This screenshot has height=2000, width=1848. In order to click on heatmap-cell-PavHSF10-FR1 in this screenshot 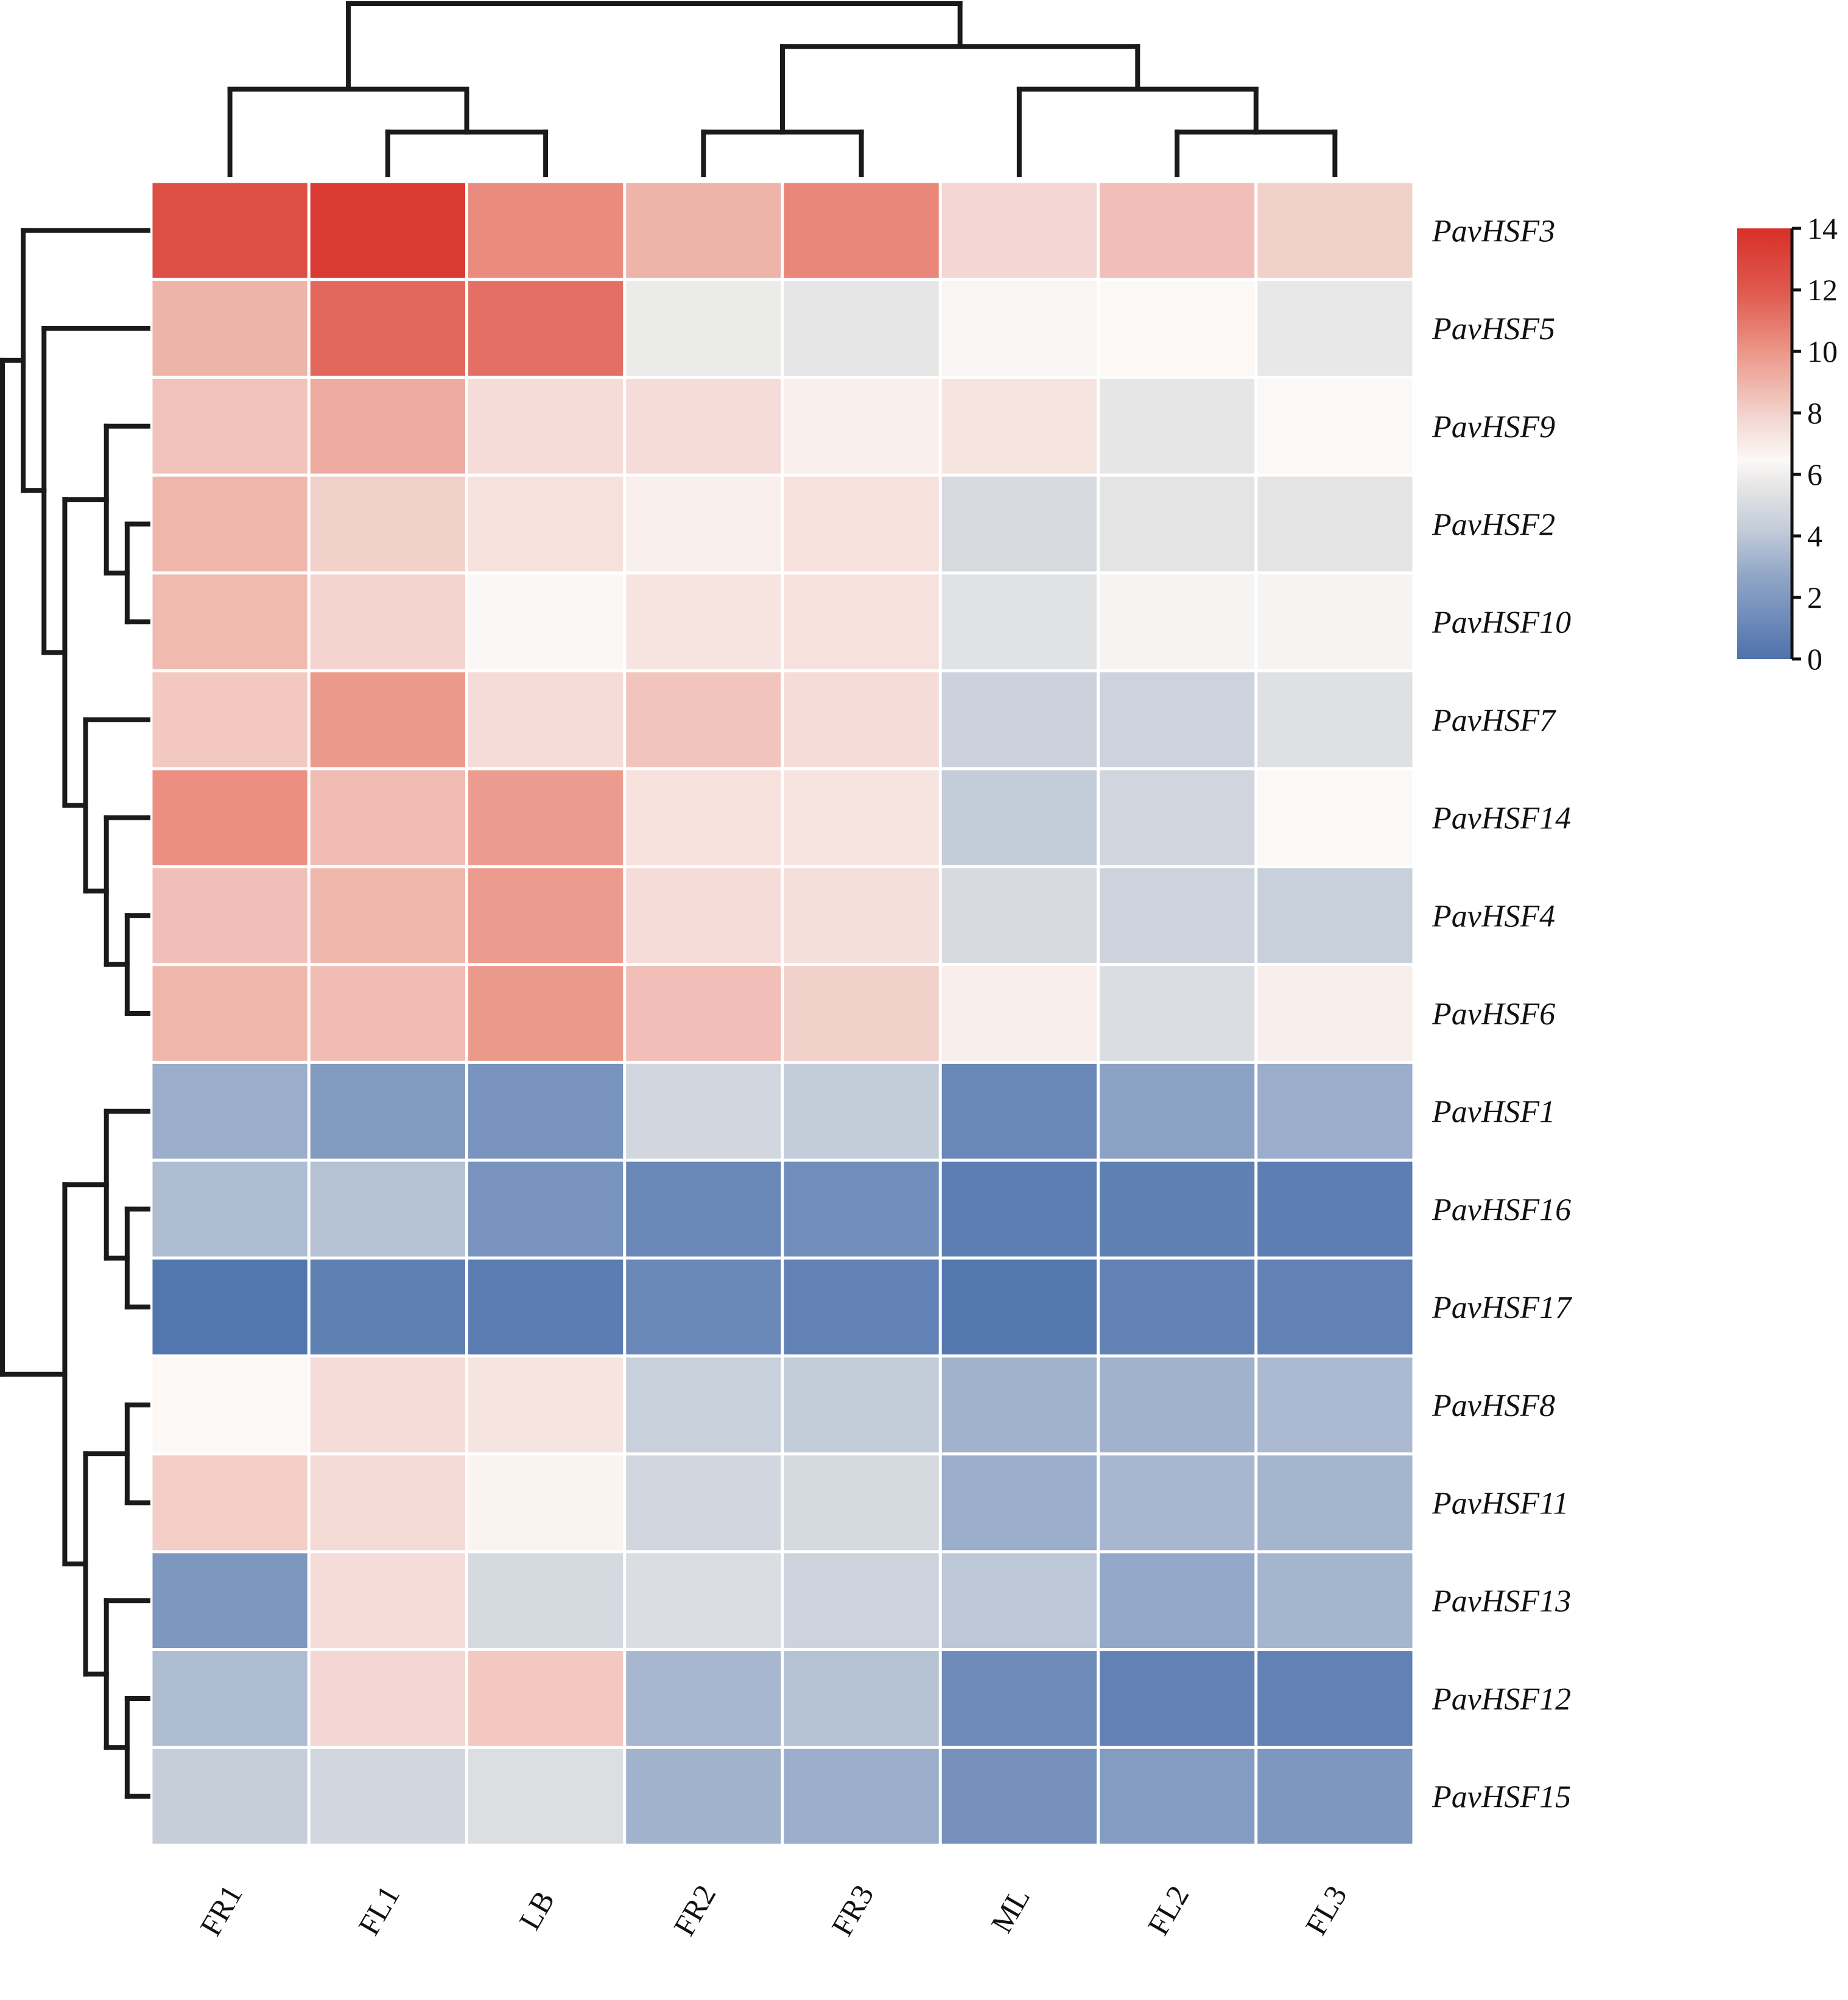, I will do `click(229, 622)`.